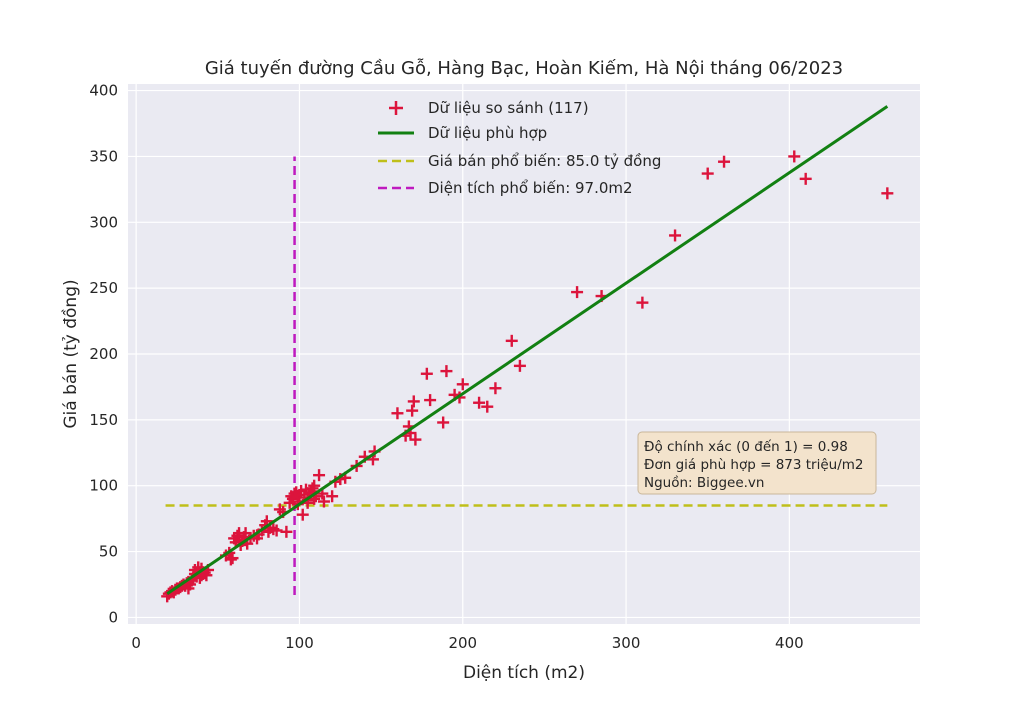 Image resolution: width=1024 pixels, height=704 pixels. I want to click on y-axis-label: Giá bán (tỷ đồng), so click(70, 353).